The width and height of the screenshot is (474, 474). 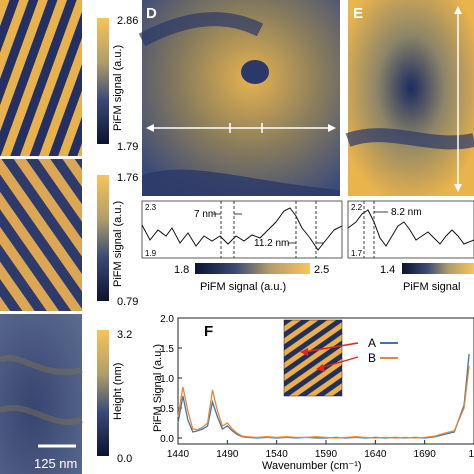 What do you see at coordinates (178, 454) in the screenshot?
I see `x-tick-label: 1440` at bounding box center [178, 454].